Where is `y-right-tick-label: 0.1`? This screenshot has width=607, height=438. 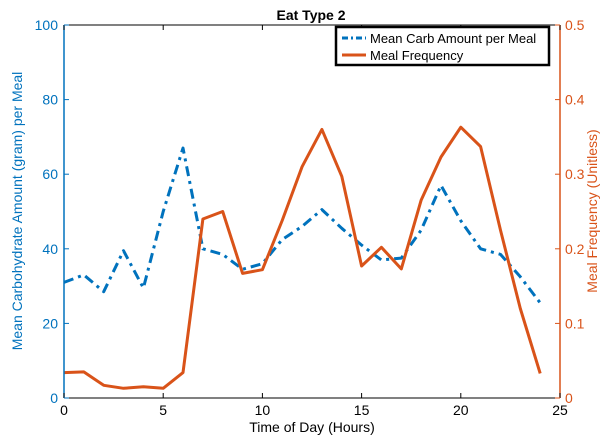 y-right-tick-label: 0.1 is located at coordinates (575, 323).